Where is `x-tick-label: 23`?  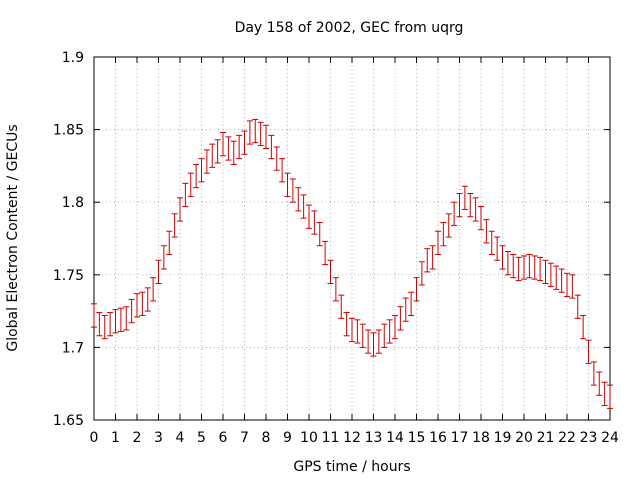 x-tick-label: 23 is located at coordinates (589, 438).